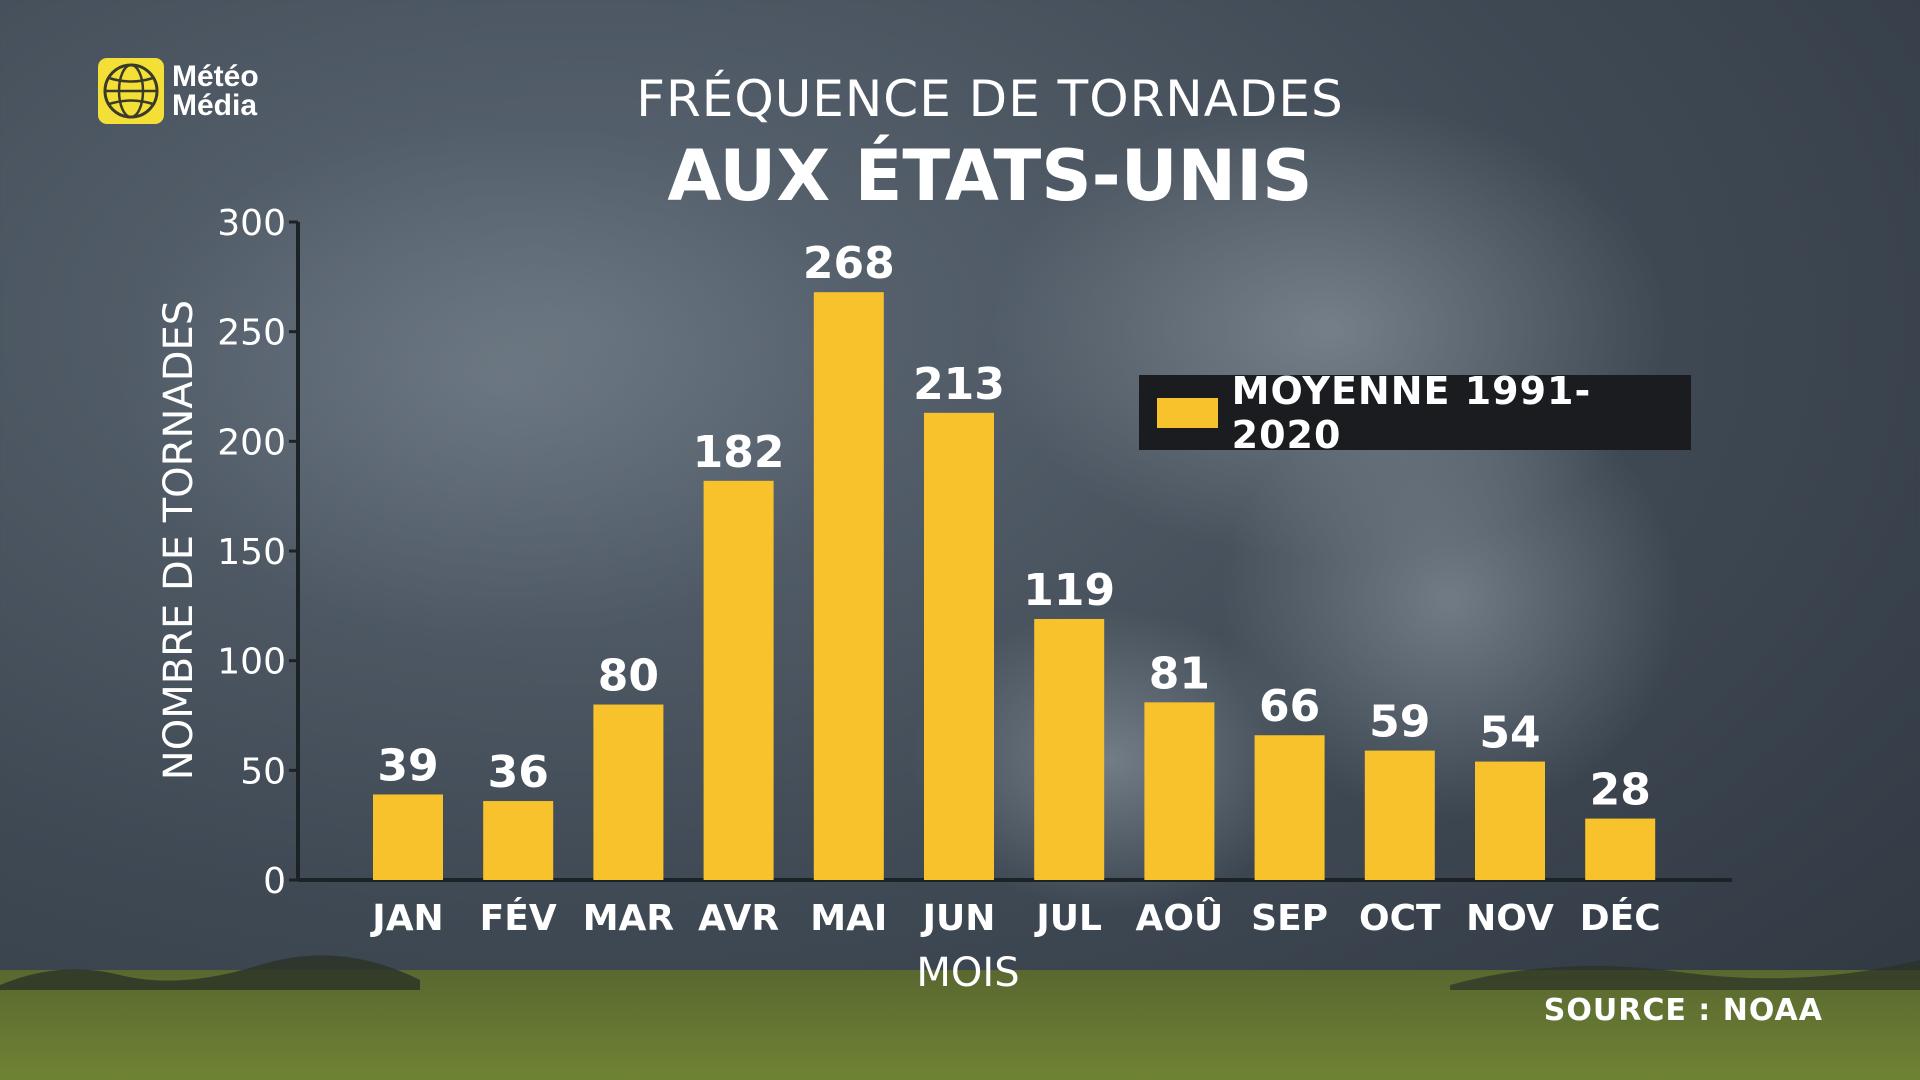 This screenshot has height=1080, width=1920. What do you see at coordinates (628, 918) in the screenshot?
I see `x-tick-label: MAR` at bounding box center [628, 918].